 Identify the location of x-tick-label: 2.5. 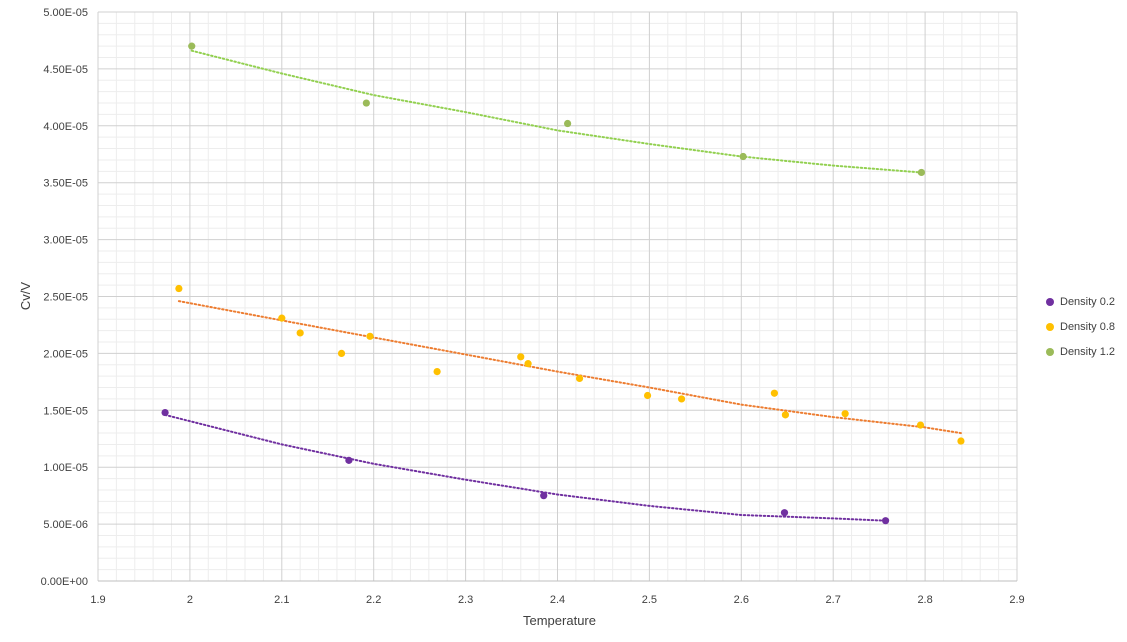
(649, 600).